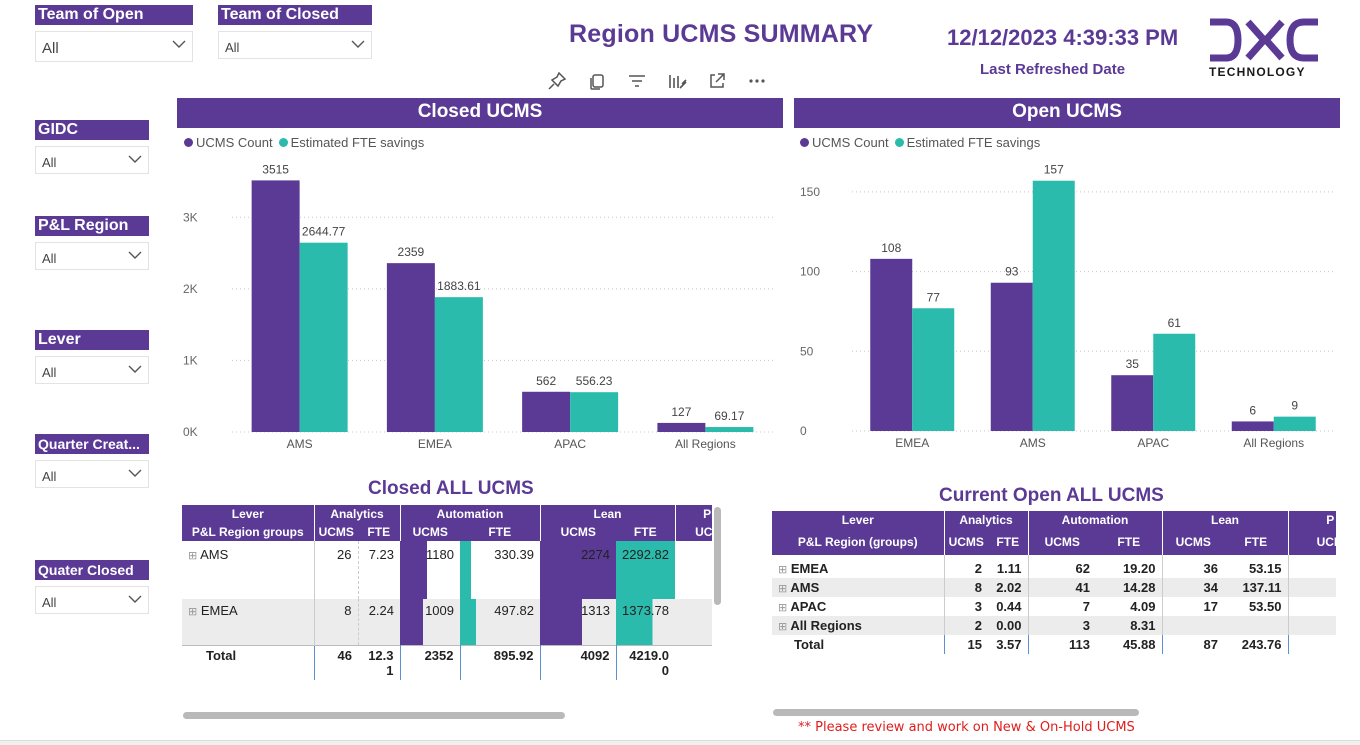 This screenshot has width=1360, height=745. I want to click on matrix-group-header: P, so click(1311, 520).